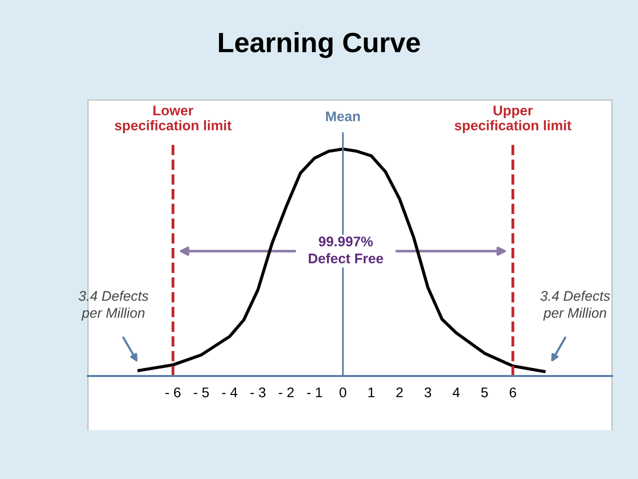 This screenshot has width=638, height=479. I want to click on x-tick-label: 5, so click(484, 393).